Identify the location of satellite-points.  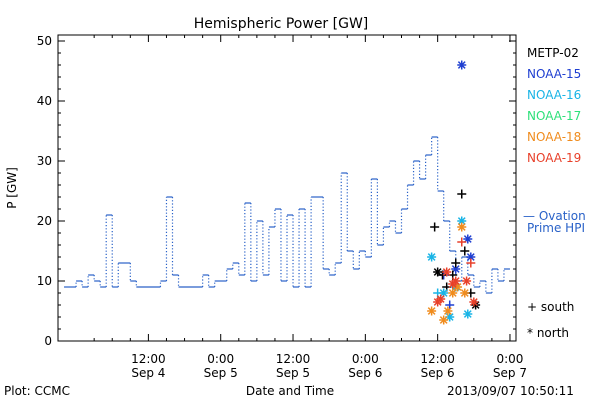
(454, 192).